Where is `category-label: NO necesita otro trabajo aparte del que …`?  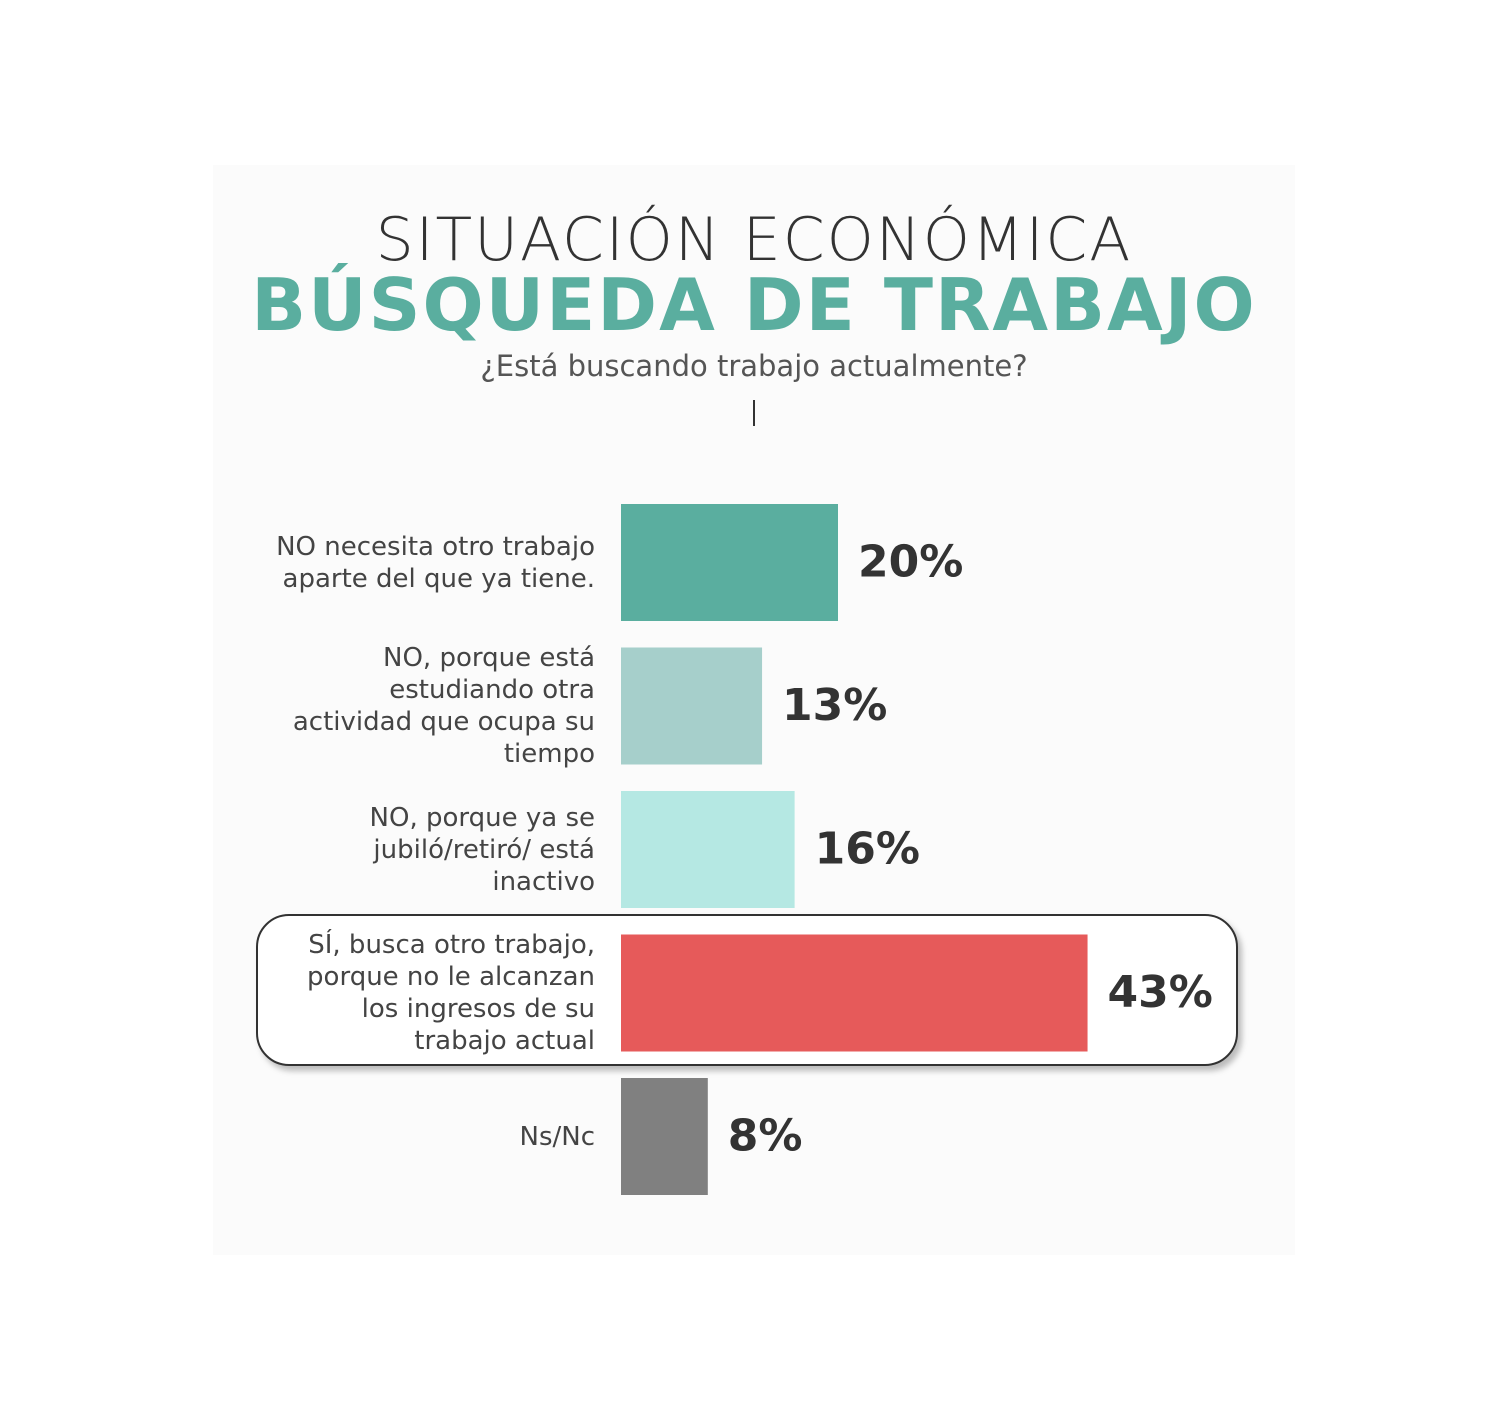 category-label: NO necesita otro trabajo aparte del que … is located at coordinates (435, 562).